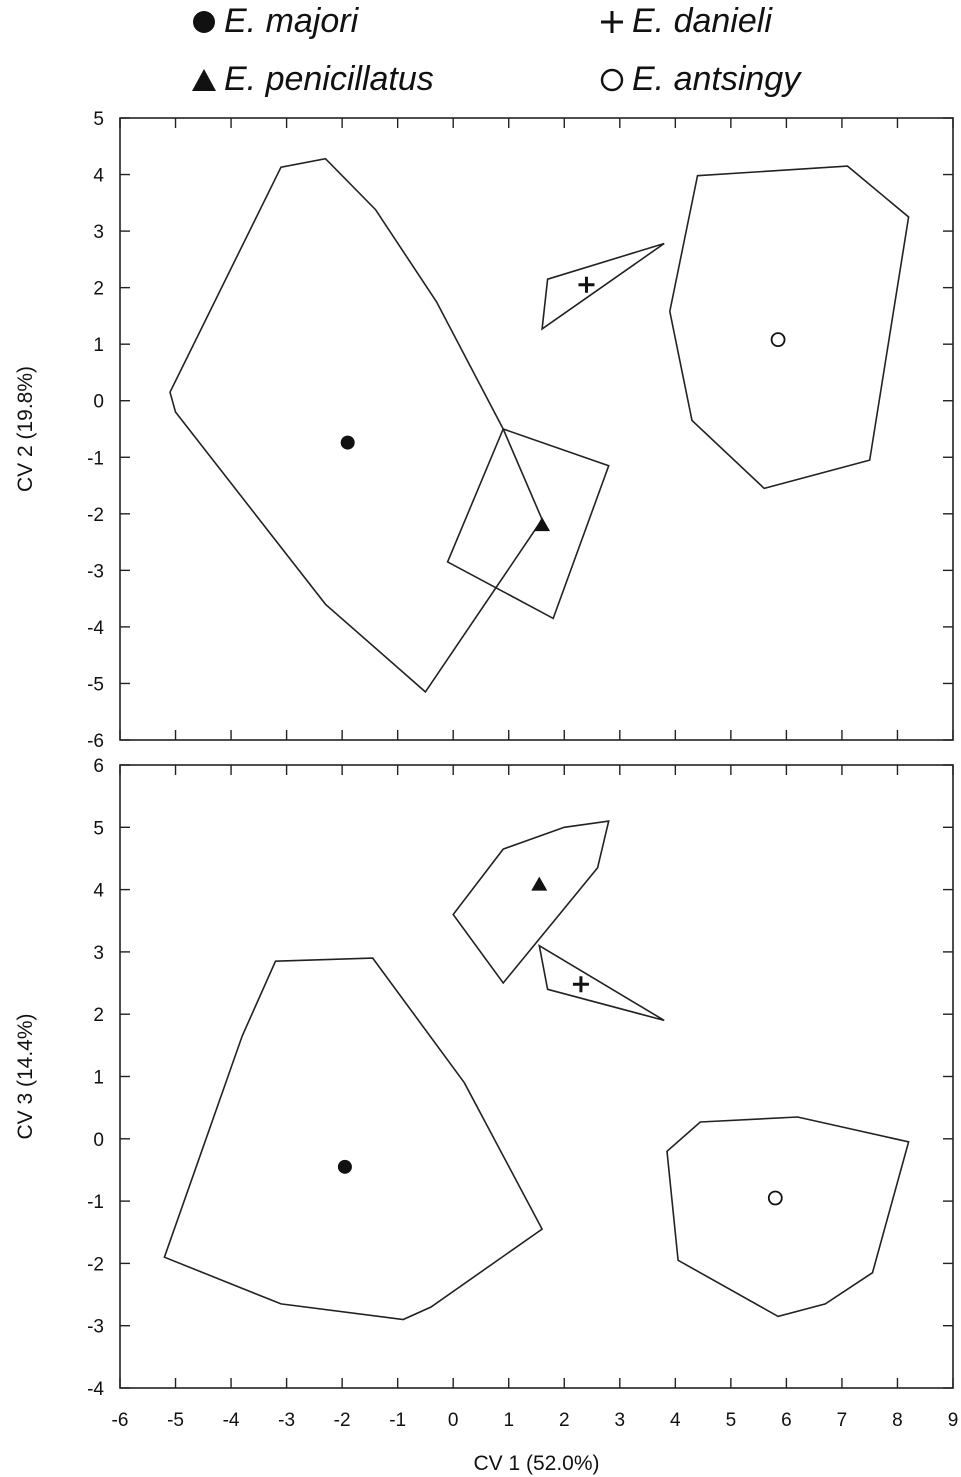 This screenshot has width=961, height=1477. What do you see at coordinates (95, 1389) in the screenshot?
I see `panel-2-ytick-label: -4` at bounding box center [95, 1389].